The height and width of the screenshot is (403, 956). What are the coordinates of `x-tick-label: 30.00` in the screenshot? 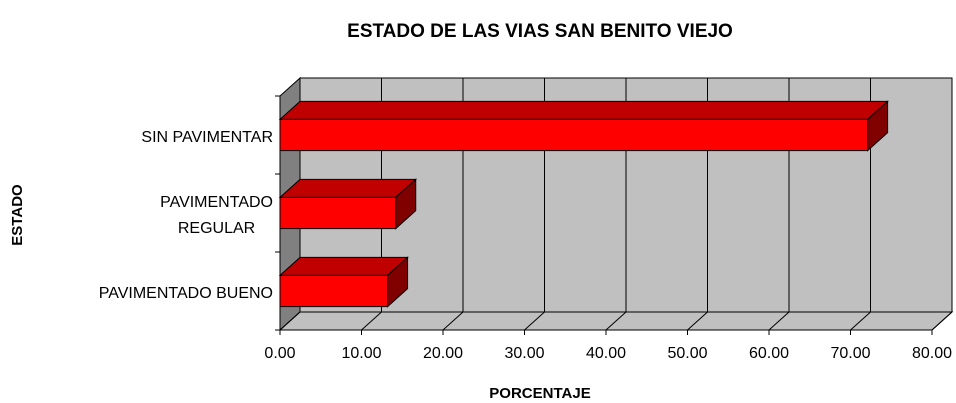 It's located at (524, 353).